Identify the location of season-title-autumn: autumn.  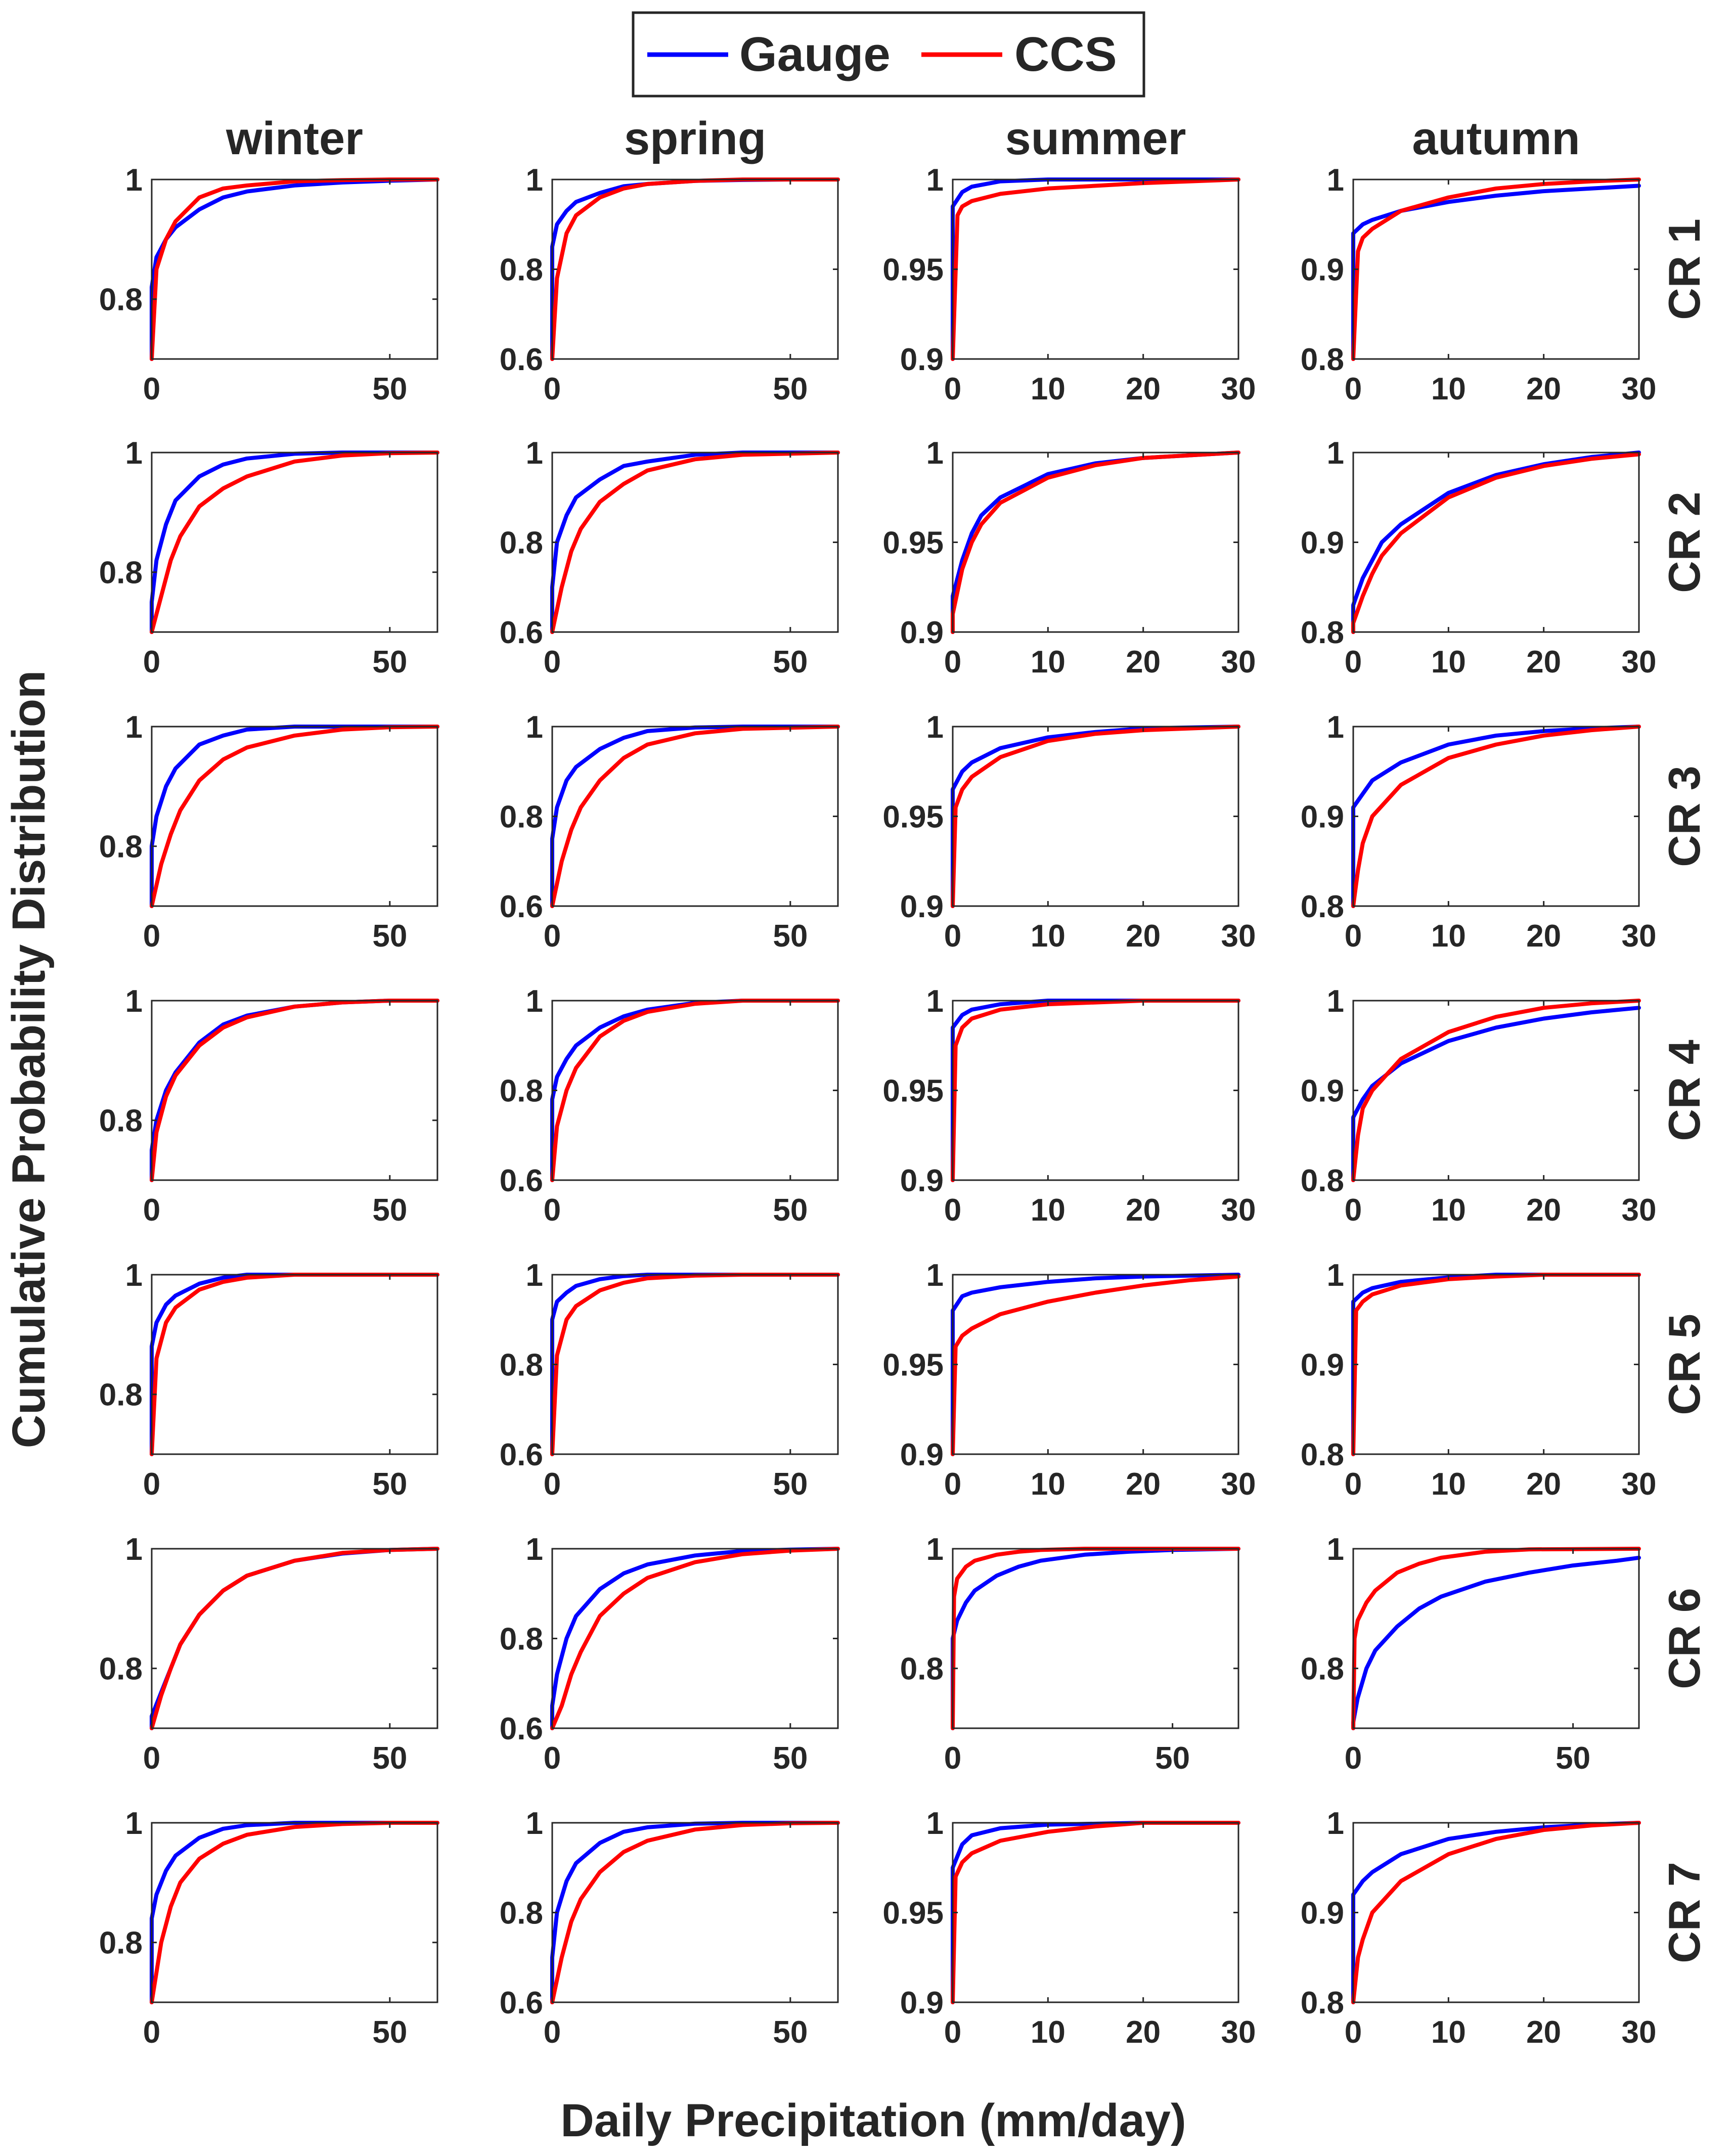
(1496, 139).